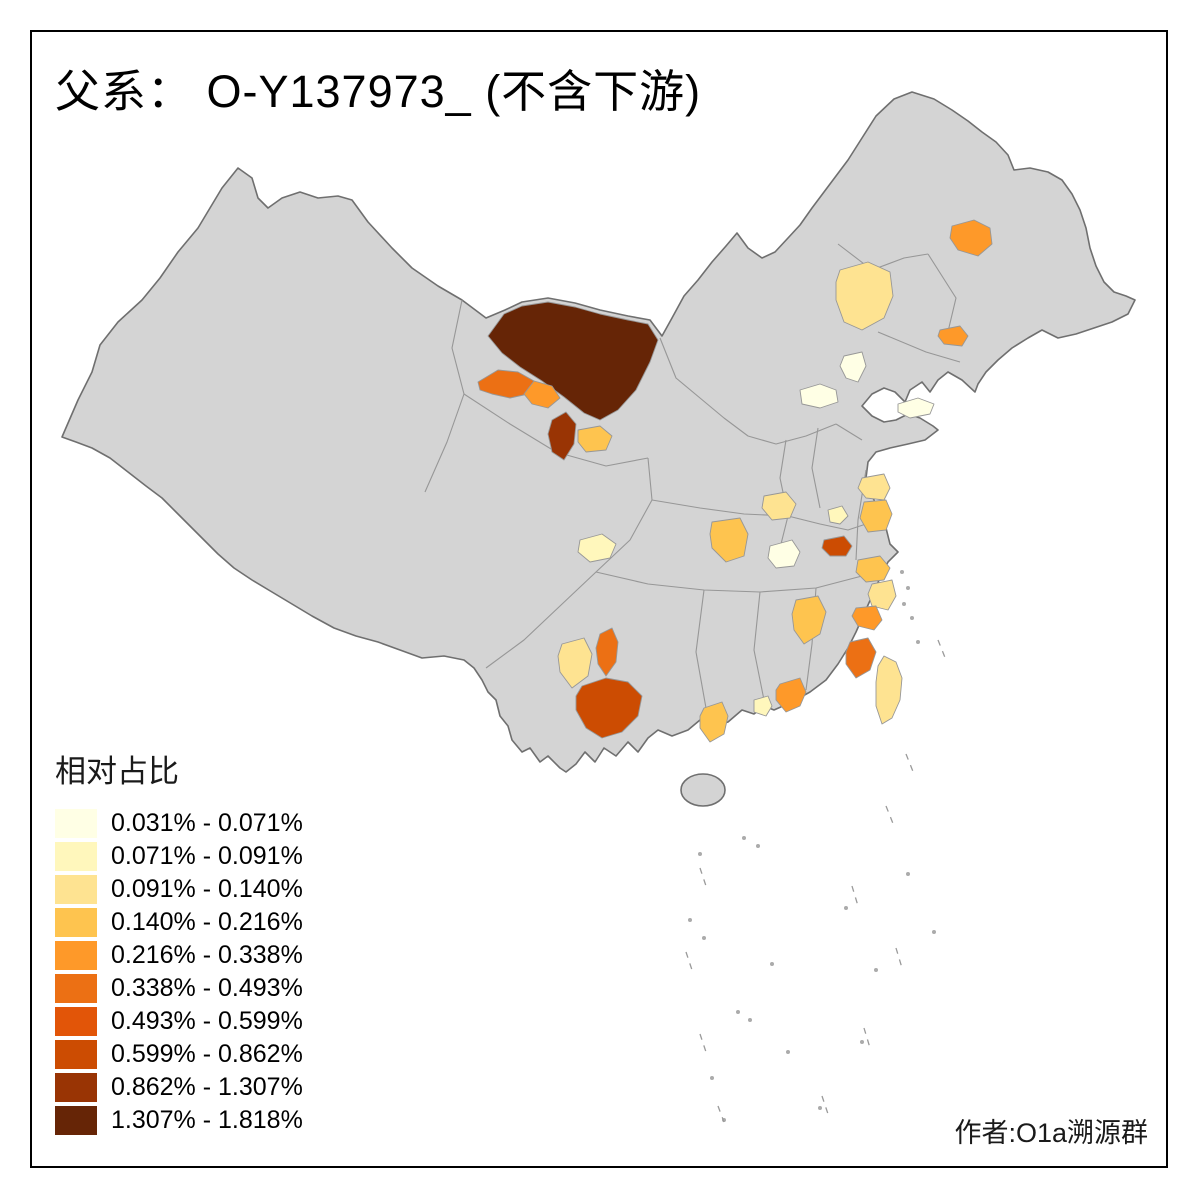  Describe the element at coordinates (207, 1087) in the screenshot. I see `legend-label: 0.862% - 1.307%` at that location.